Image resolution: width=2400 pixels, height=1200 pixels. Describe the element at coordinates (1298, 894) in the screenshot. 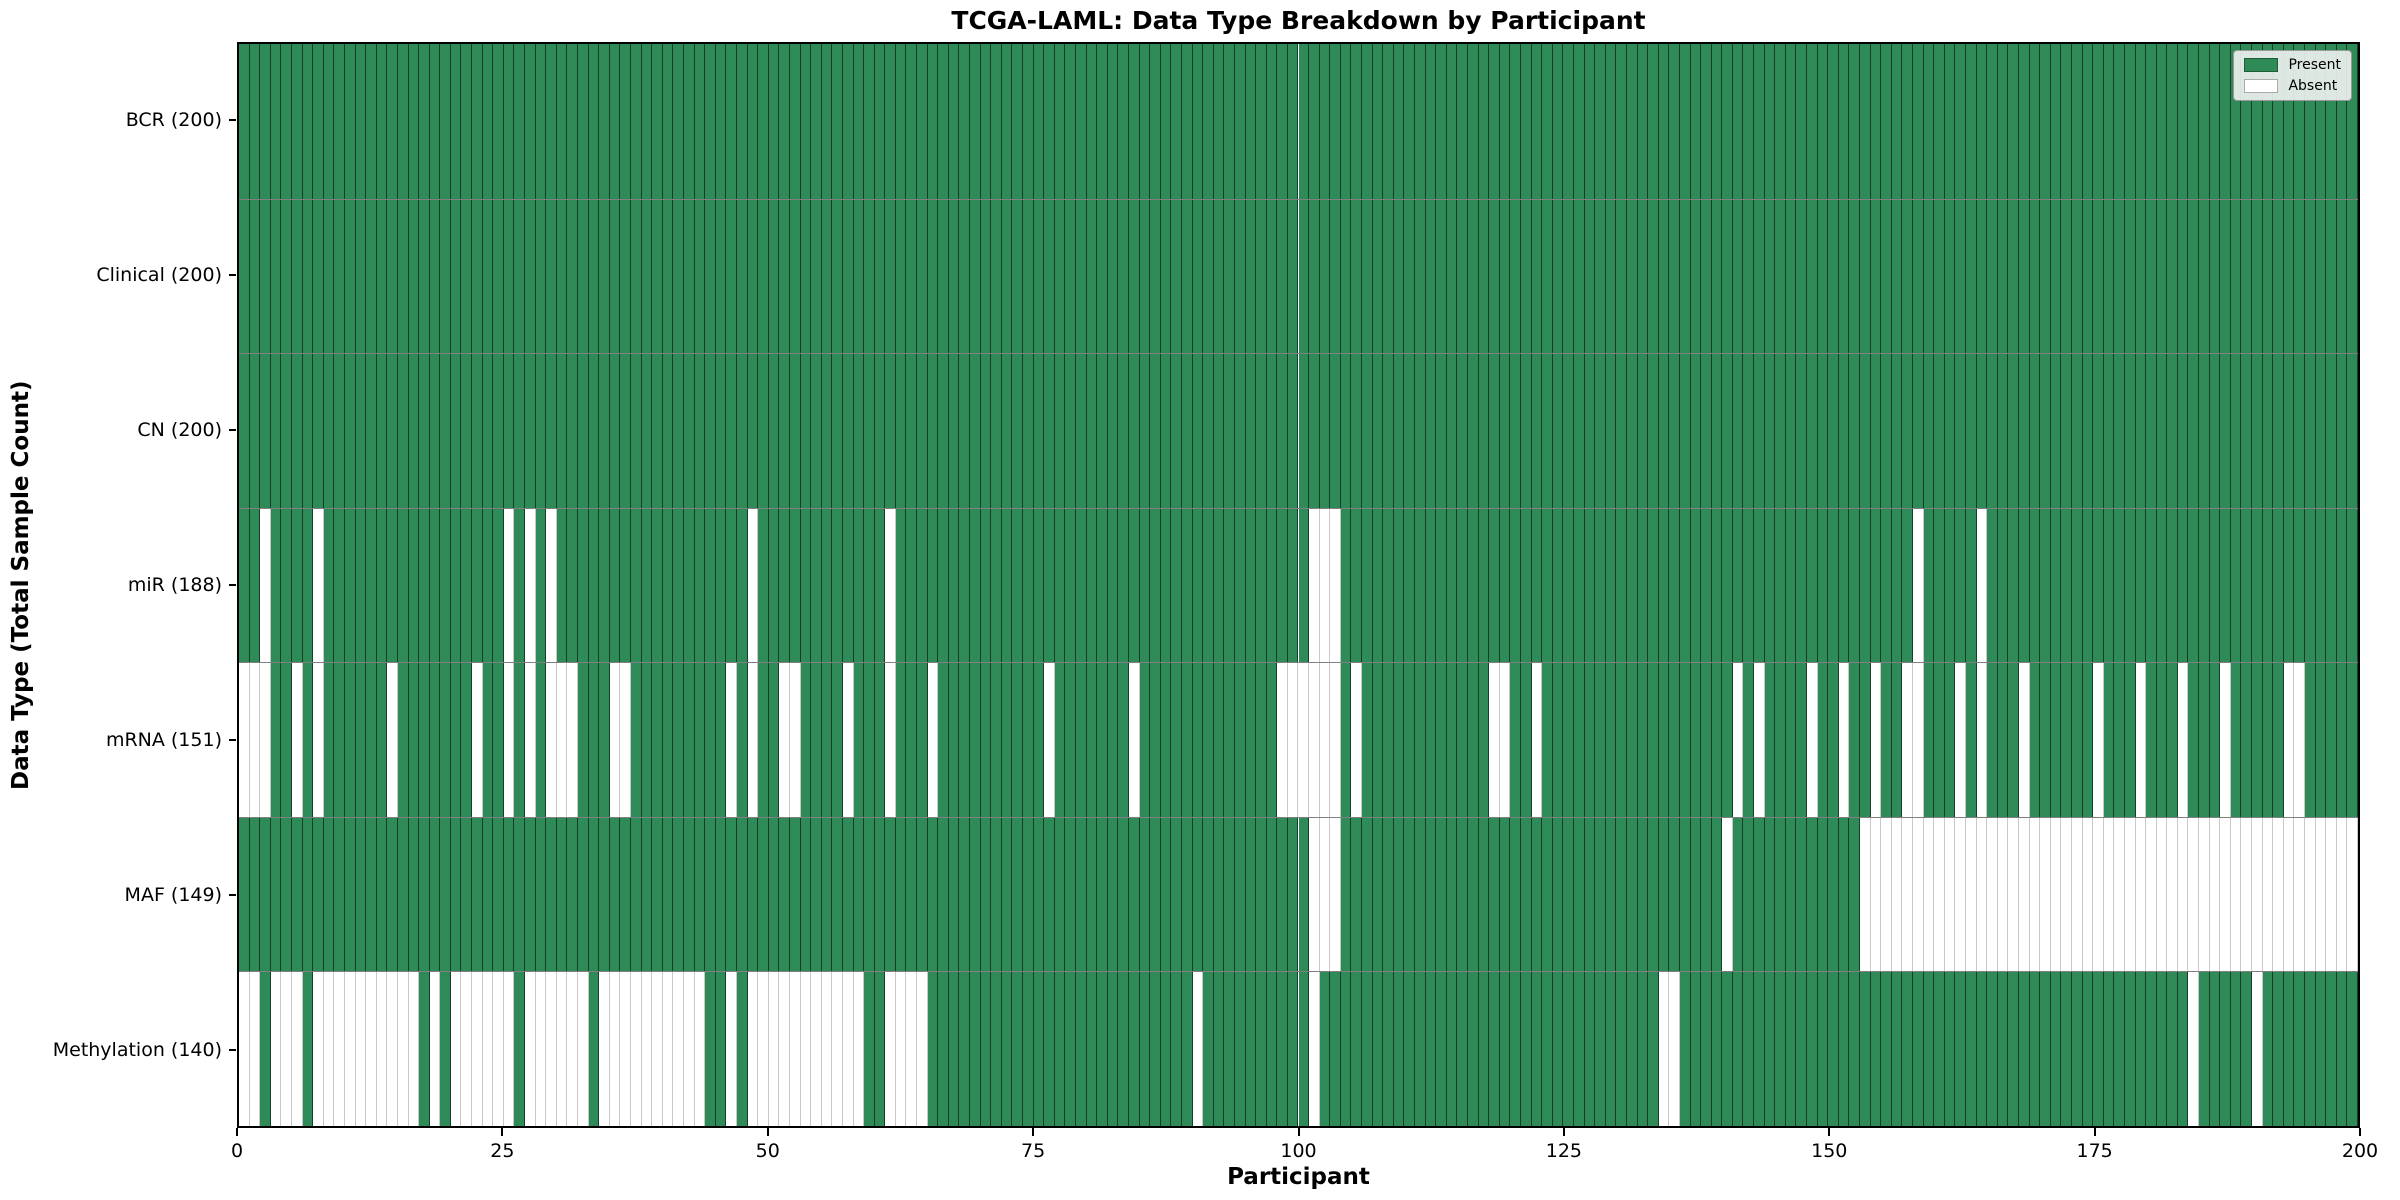

I see `heatmap-row` at that location.